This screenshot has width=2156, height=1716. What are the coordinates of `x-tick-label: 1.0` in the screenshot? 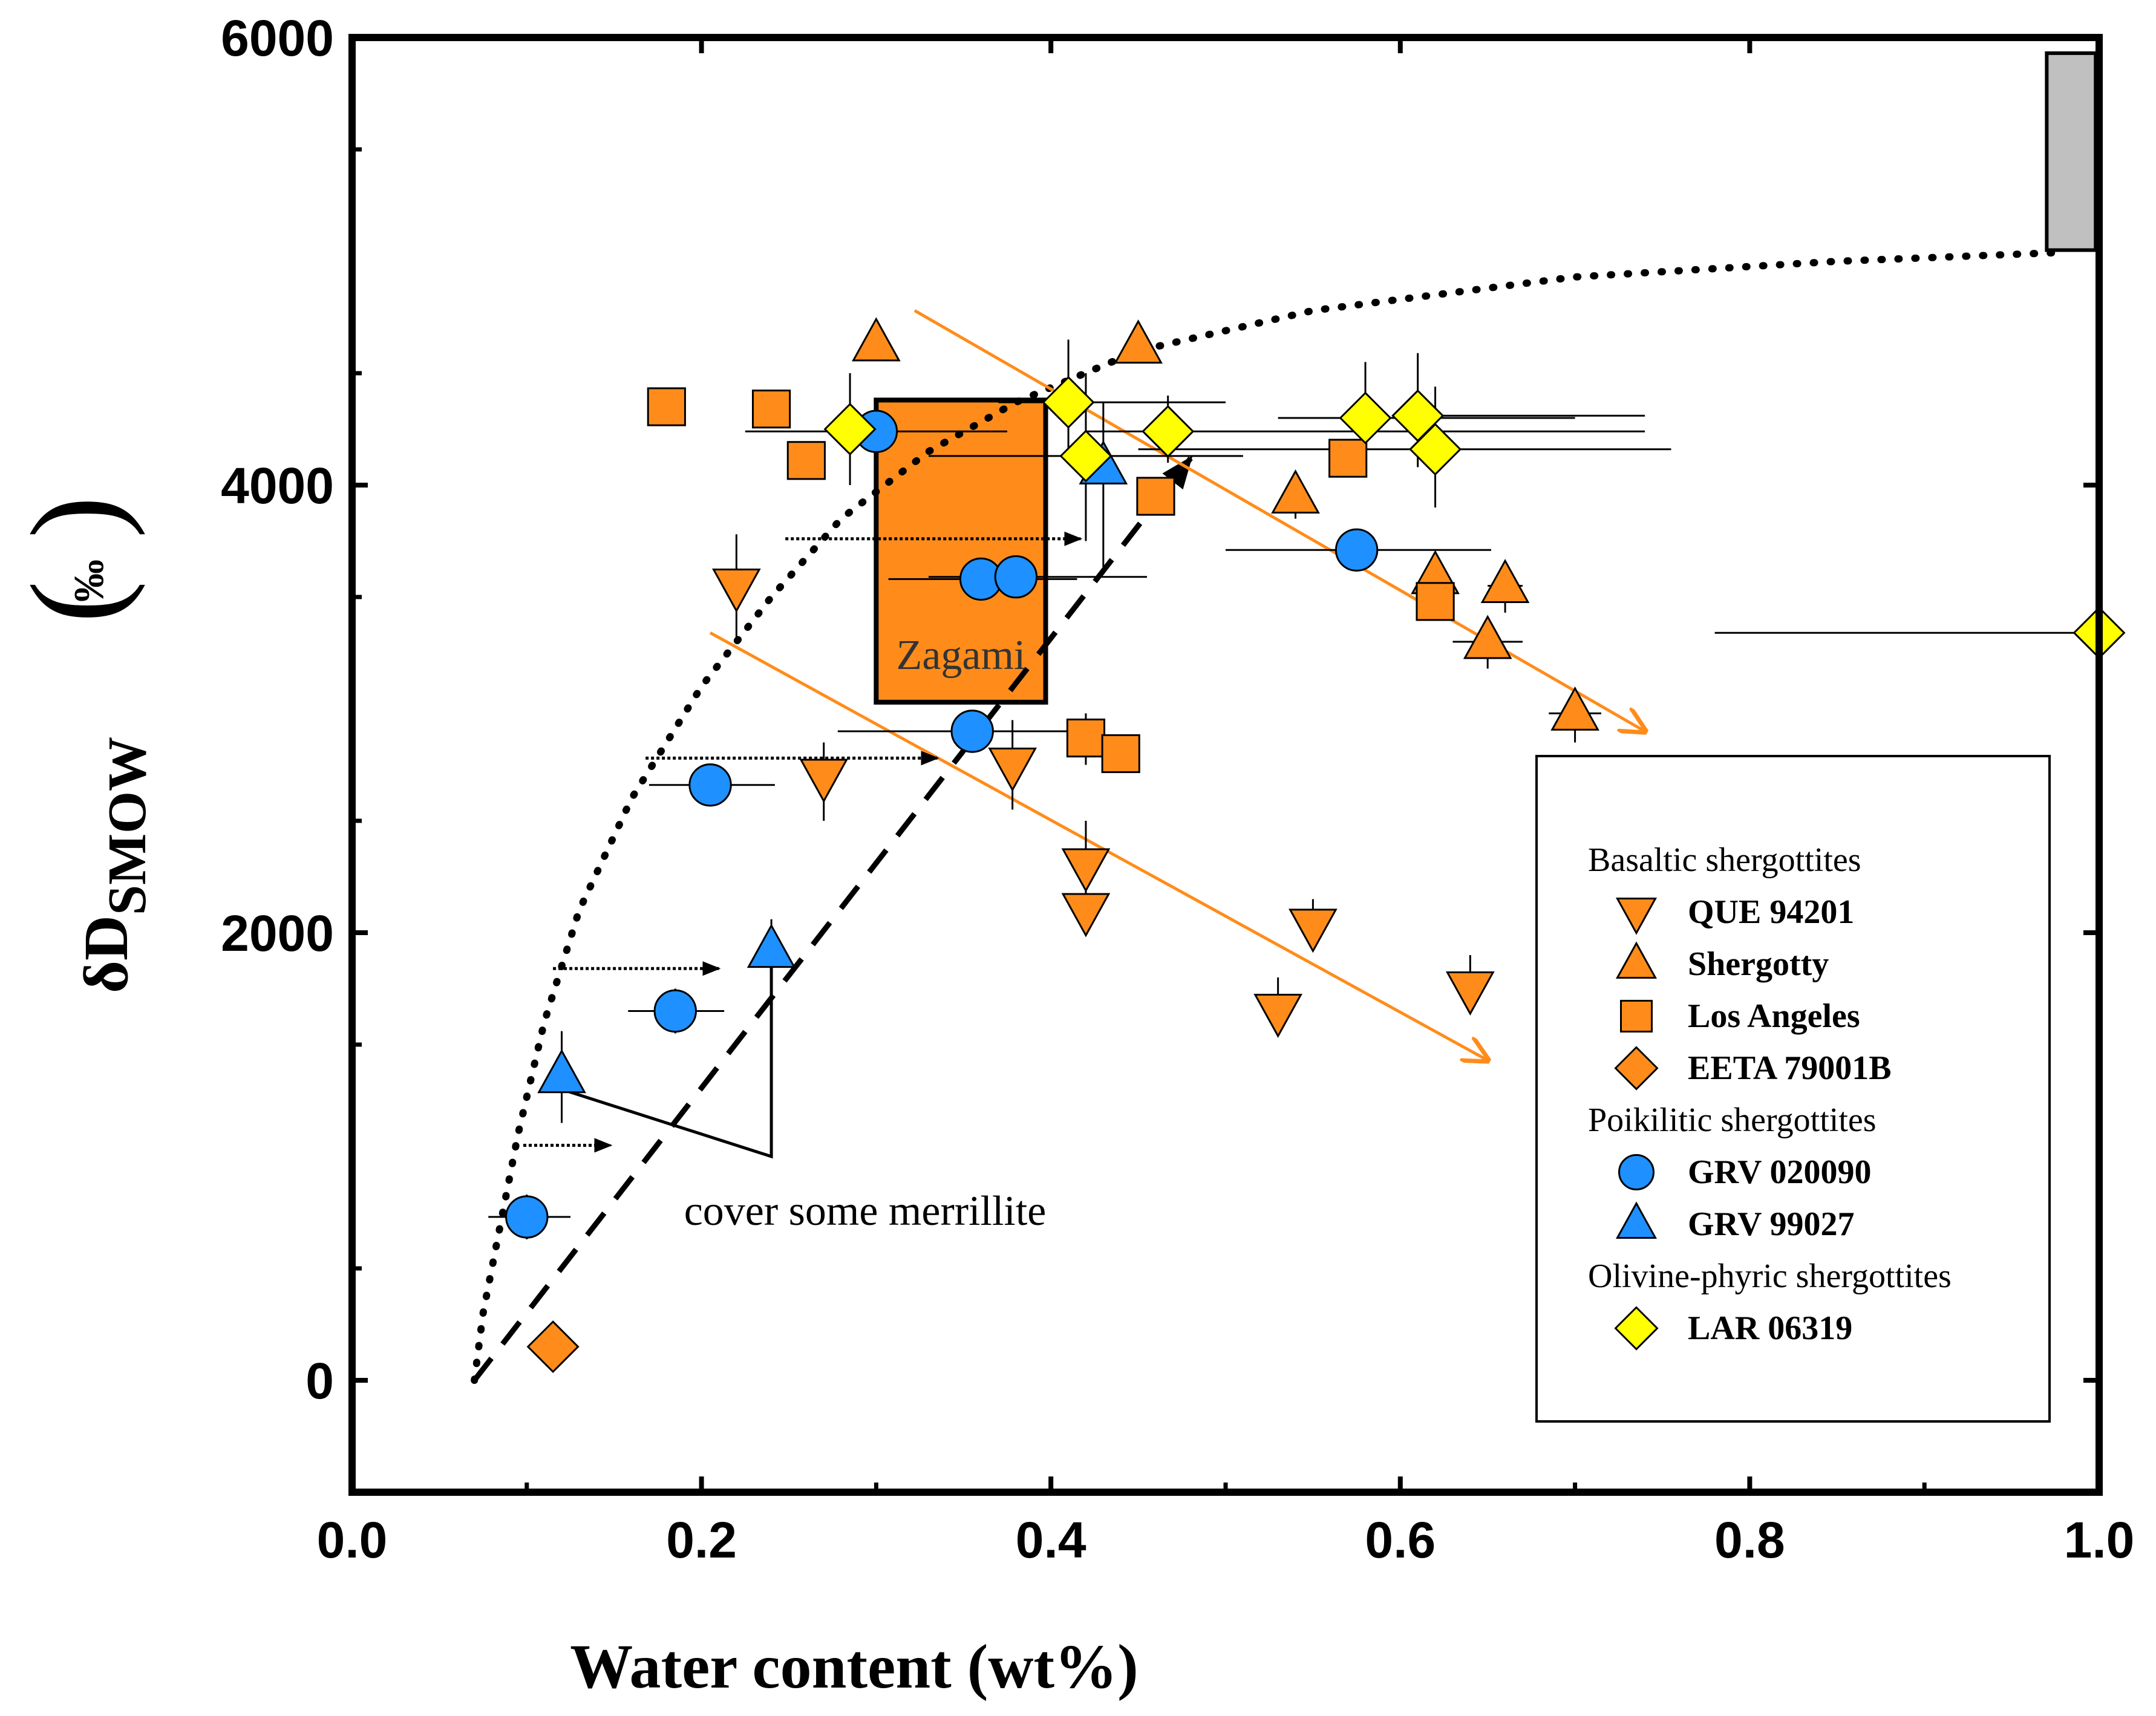 It's located at (2099, 1540).